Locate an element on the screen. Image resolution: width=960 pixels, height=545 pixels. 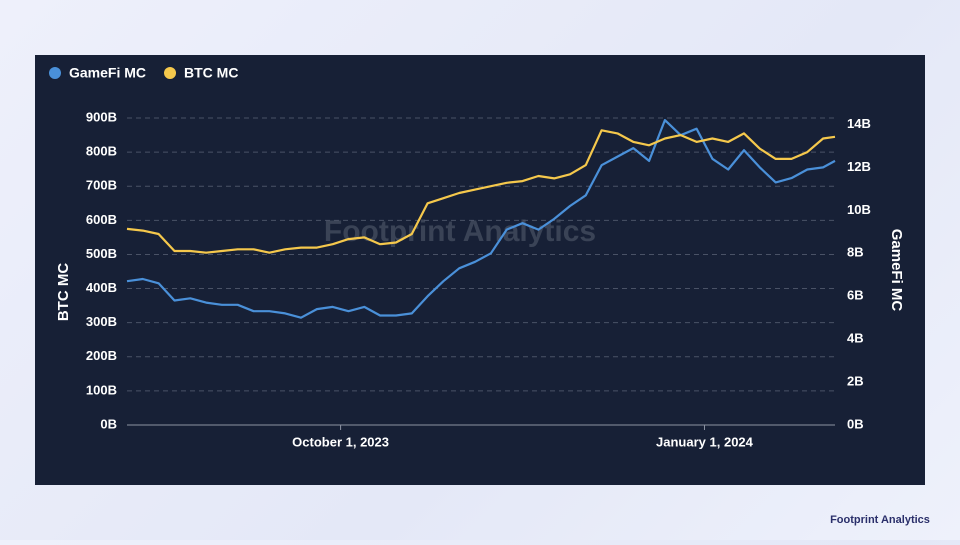
y-tick-label: 200B is located at coordinates (101, 355).